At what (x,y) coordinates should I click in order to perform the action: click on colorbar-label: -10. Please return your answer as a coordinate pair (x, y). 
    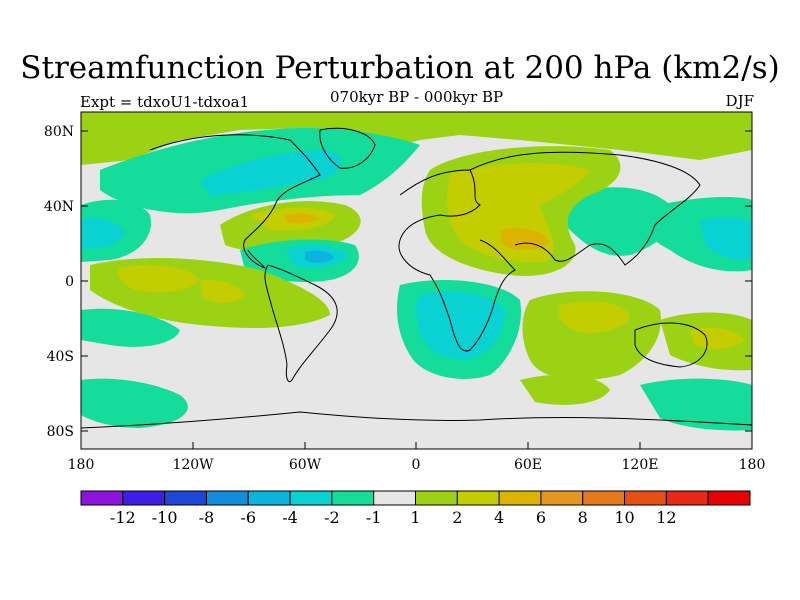
    Looking at the image, I should click on (165, 517).